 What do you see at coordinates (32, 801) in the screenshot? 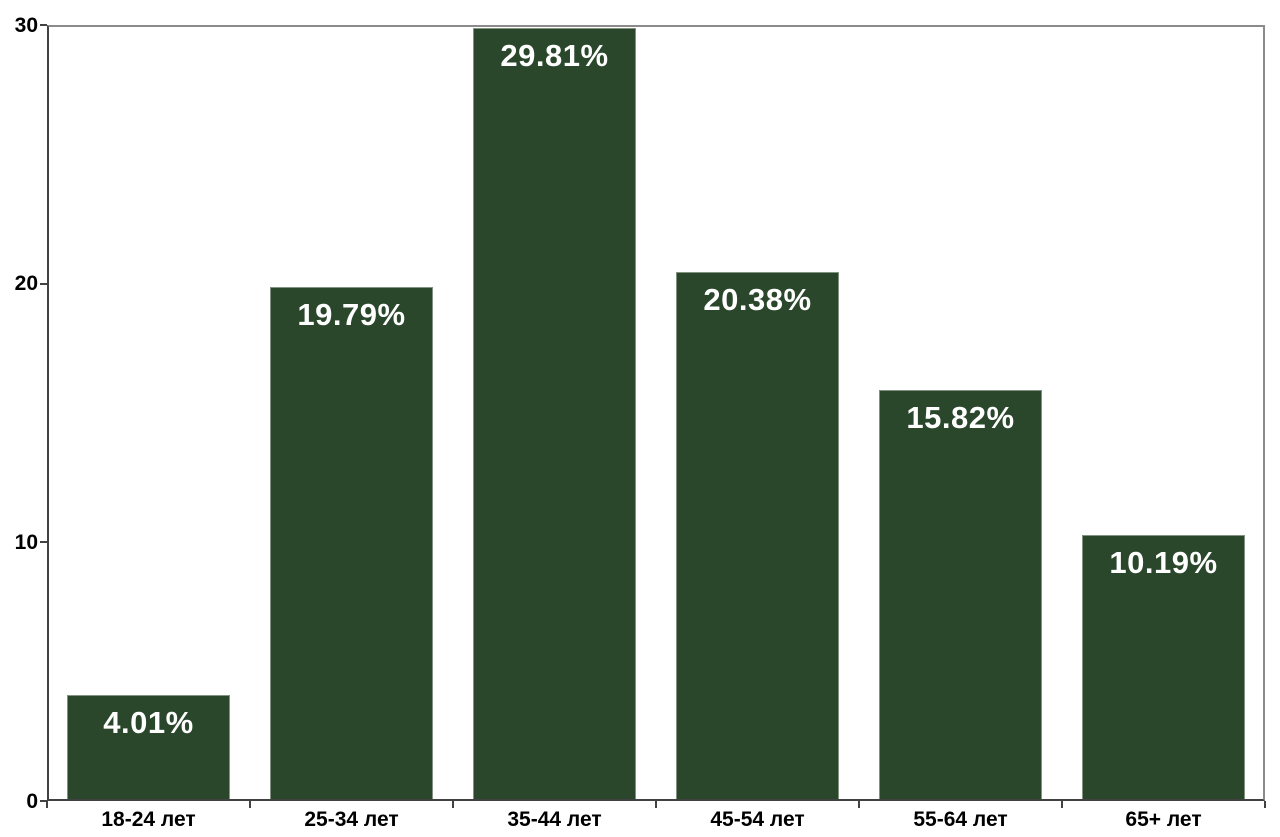
I see `y-tick-label: 0` at bounding box center [32, 801].